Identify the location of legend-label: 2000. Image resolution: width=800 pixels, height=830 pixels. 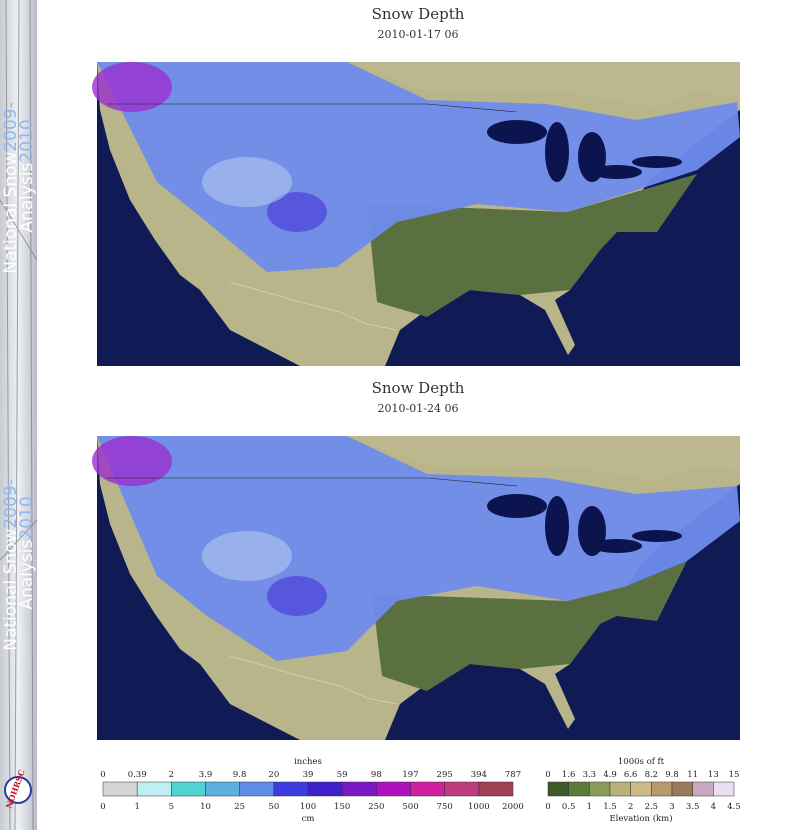
(513, 807).